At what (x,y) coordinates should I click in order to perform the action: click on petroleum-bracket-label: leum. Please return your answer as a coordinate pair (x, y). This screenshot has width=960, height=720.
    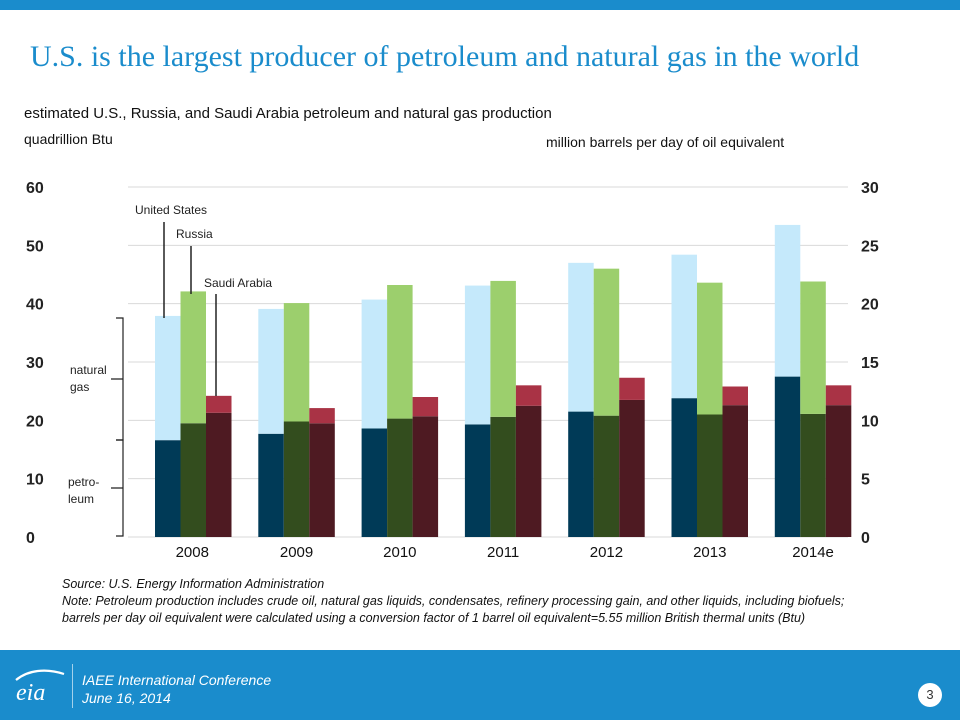
    Looking at the image, I should click on (81, 499).